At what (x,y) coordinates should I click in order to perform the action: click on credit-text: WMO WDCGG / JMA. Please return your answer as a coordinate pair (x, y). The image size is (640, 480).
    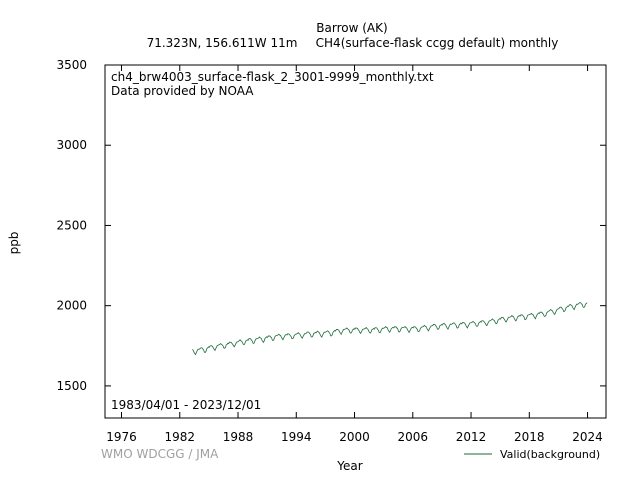
    Looking at the image, I should click on (160, 454).